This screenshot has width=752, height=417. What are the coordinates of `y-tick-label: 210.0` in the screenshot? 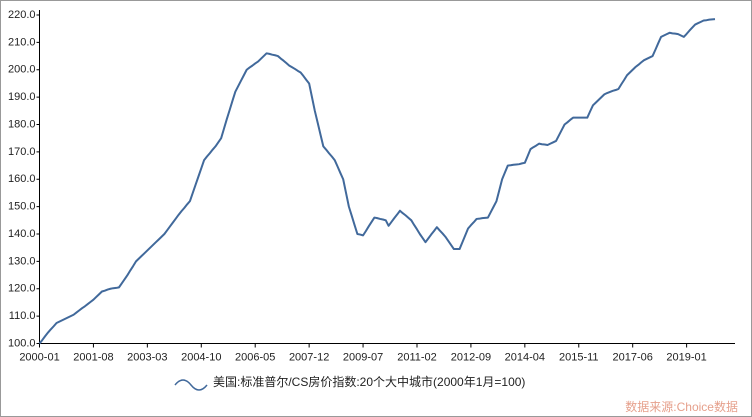 It's located at (22, 42).